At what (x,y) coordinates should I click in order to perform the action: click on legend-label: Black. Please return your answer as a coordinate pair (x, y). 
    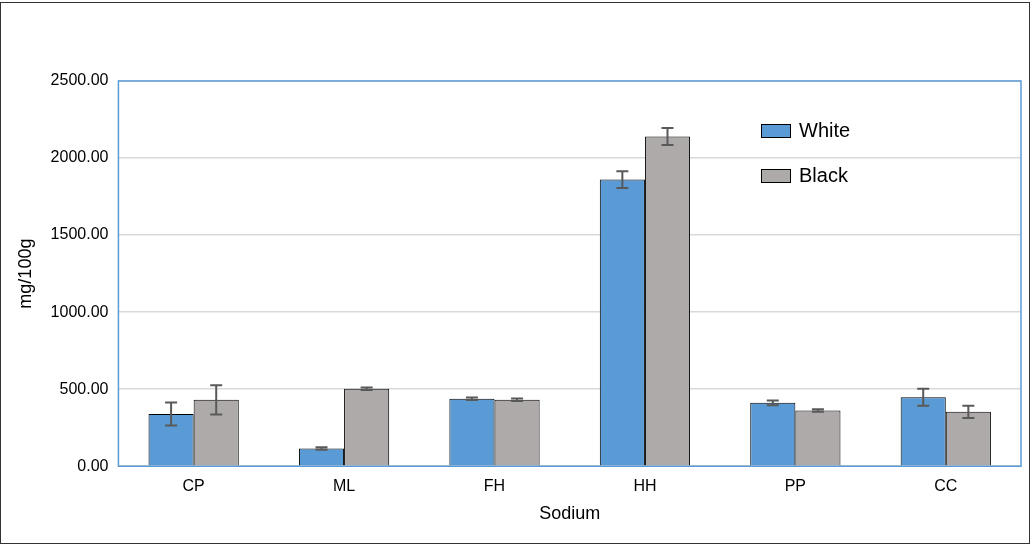
    Looking at the image, I should click on (823, 175).